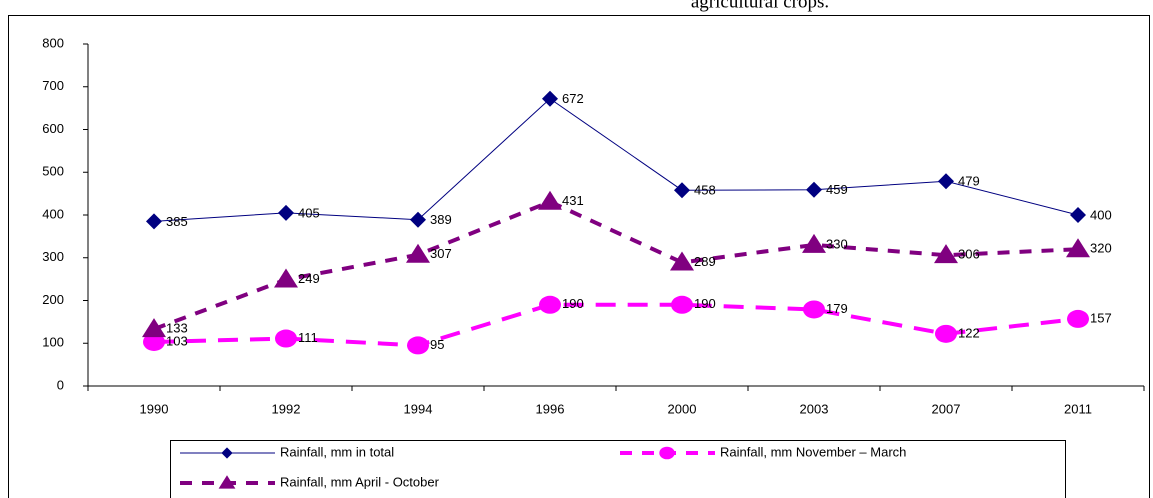 Image resolution: width=1153 pixels, height=498 pixels. I want to click on x-tick-label: 1996, so click(550, 408).